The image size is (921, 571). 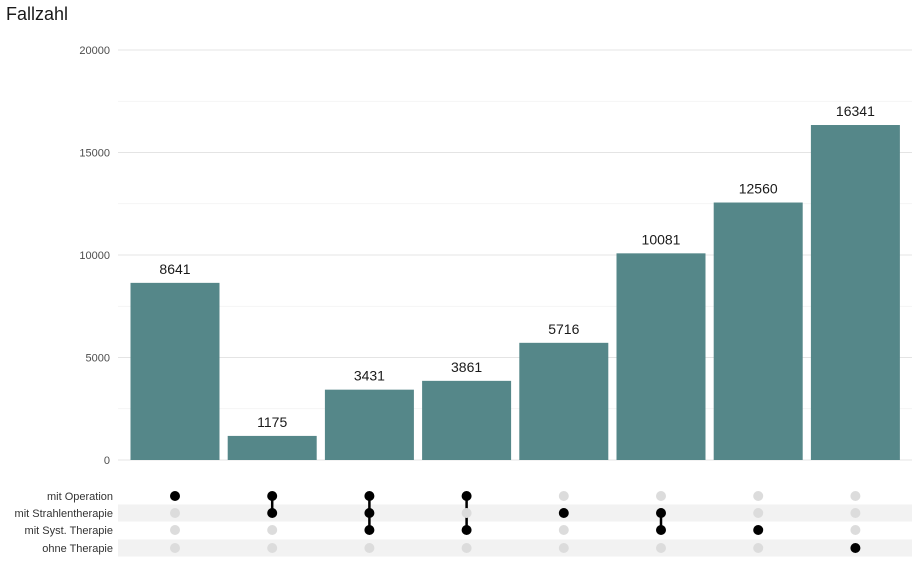 What do you see at coordinates (515, 530) in the screenshot?
I see `matrix-stripes` at bounding box center [515, 530].